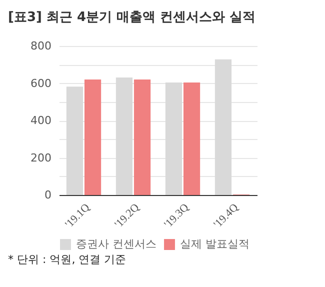  Describe the element at coordinates (41, 157) in the screenshot. I see `y-tick-label: 200` at that location.